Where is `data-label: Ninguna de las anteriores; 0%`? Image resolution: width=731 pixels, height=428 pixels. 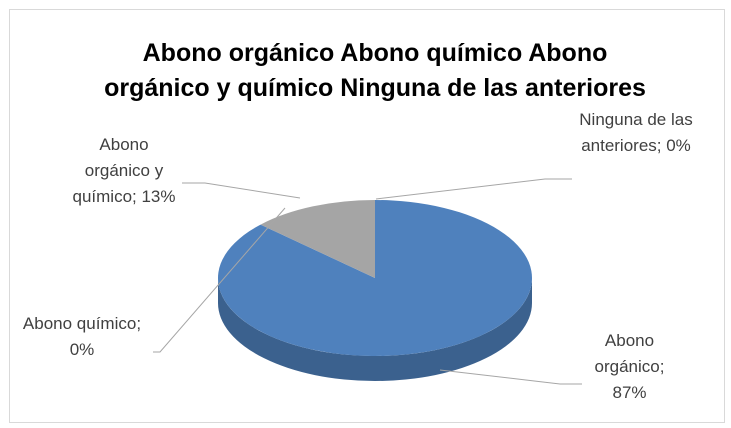 data-label: Ninguna de las anteriores; 0% is located at coordinates (636, 132).